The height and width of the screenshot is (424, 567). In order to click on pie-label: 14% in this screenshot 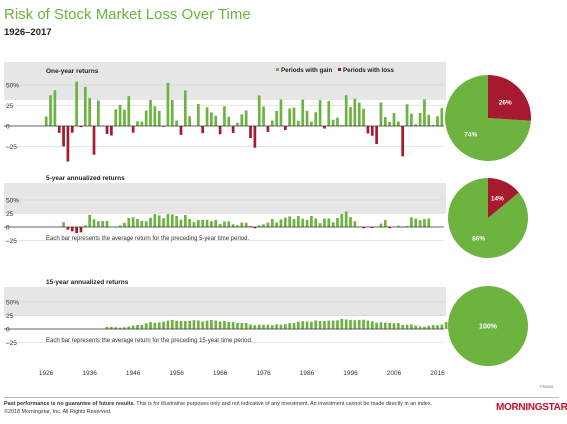, I will do `click(497, 199)`.